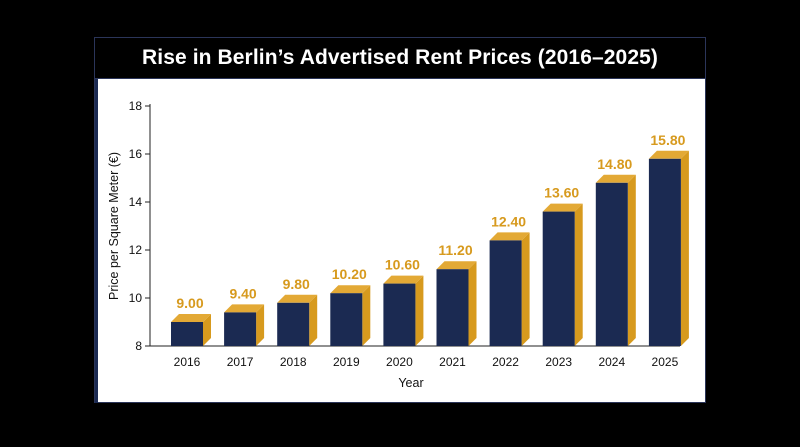 The height and width of the screenshot is (447, 800). I want to click on bar-2019, so click(350, 315).